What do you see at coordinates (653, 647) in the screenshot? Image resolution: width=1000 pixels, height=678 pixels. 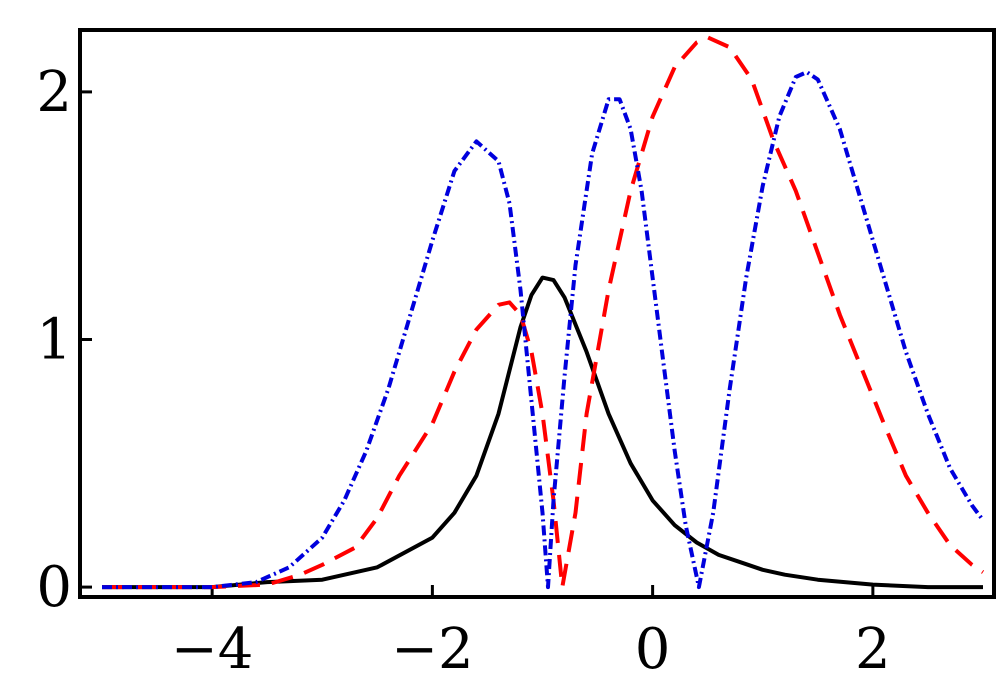 I see `x-tick-label: 0` at bounding box center [653, 647].